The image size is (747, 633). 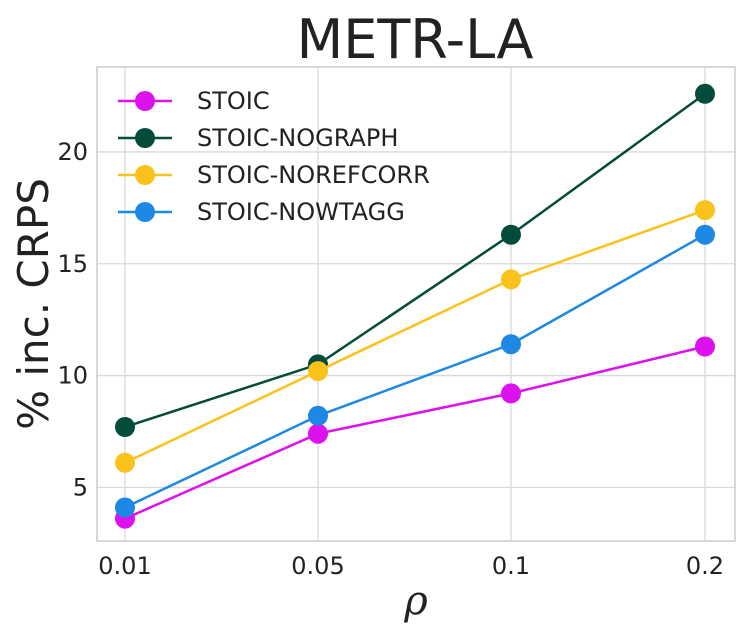 What do you see at coordinates (33, 304) in the screenshot?
I see `y-axis-label: % inc. CRPS` at bounding box center [33, 304].